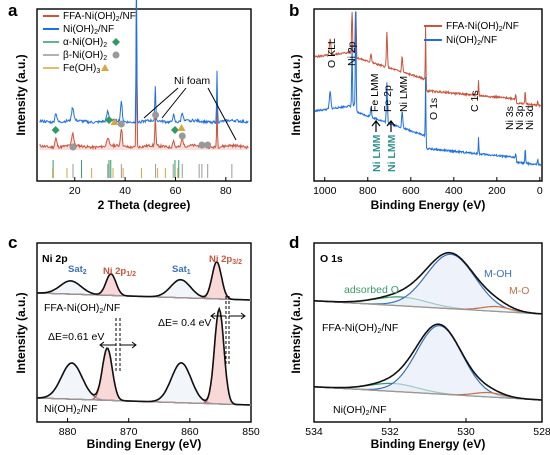  I want to click on b-label-fe2p: Fe 2p, so click(388, 98).